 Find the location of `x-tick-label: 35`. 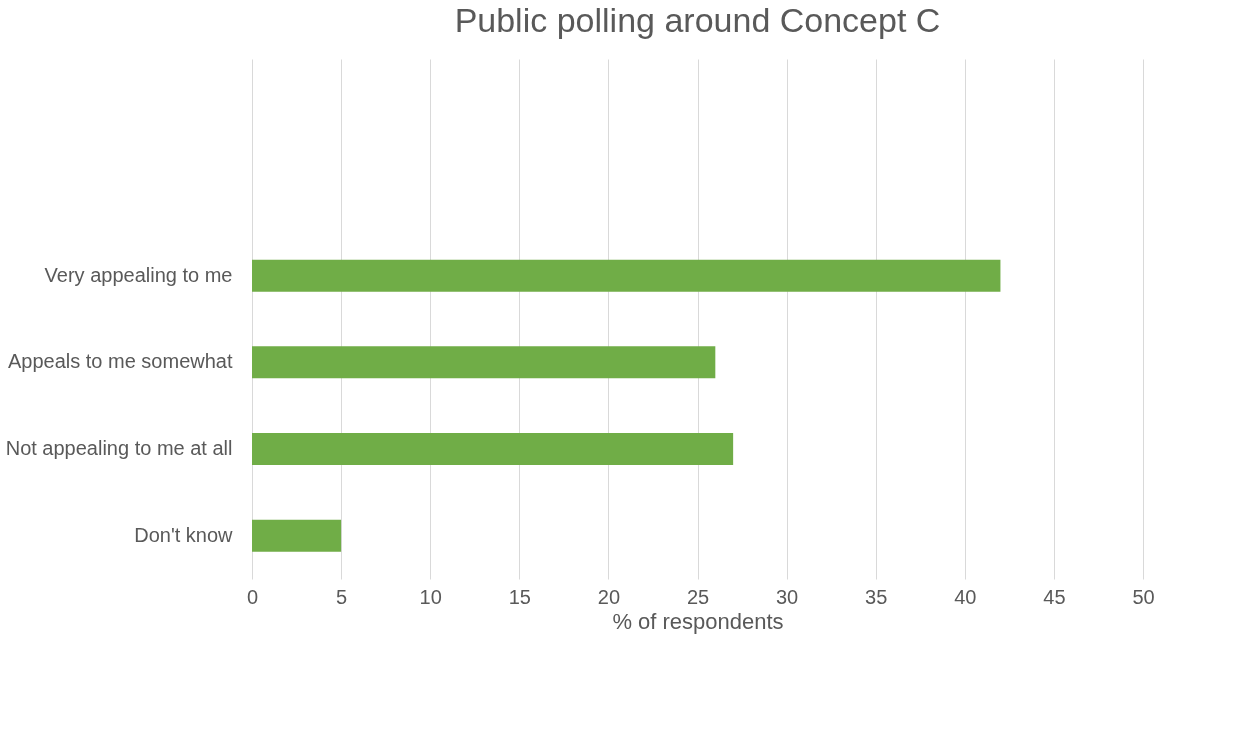

x-tick-label: 35 is located at coordinates (876, 596).